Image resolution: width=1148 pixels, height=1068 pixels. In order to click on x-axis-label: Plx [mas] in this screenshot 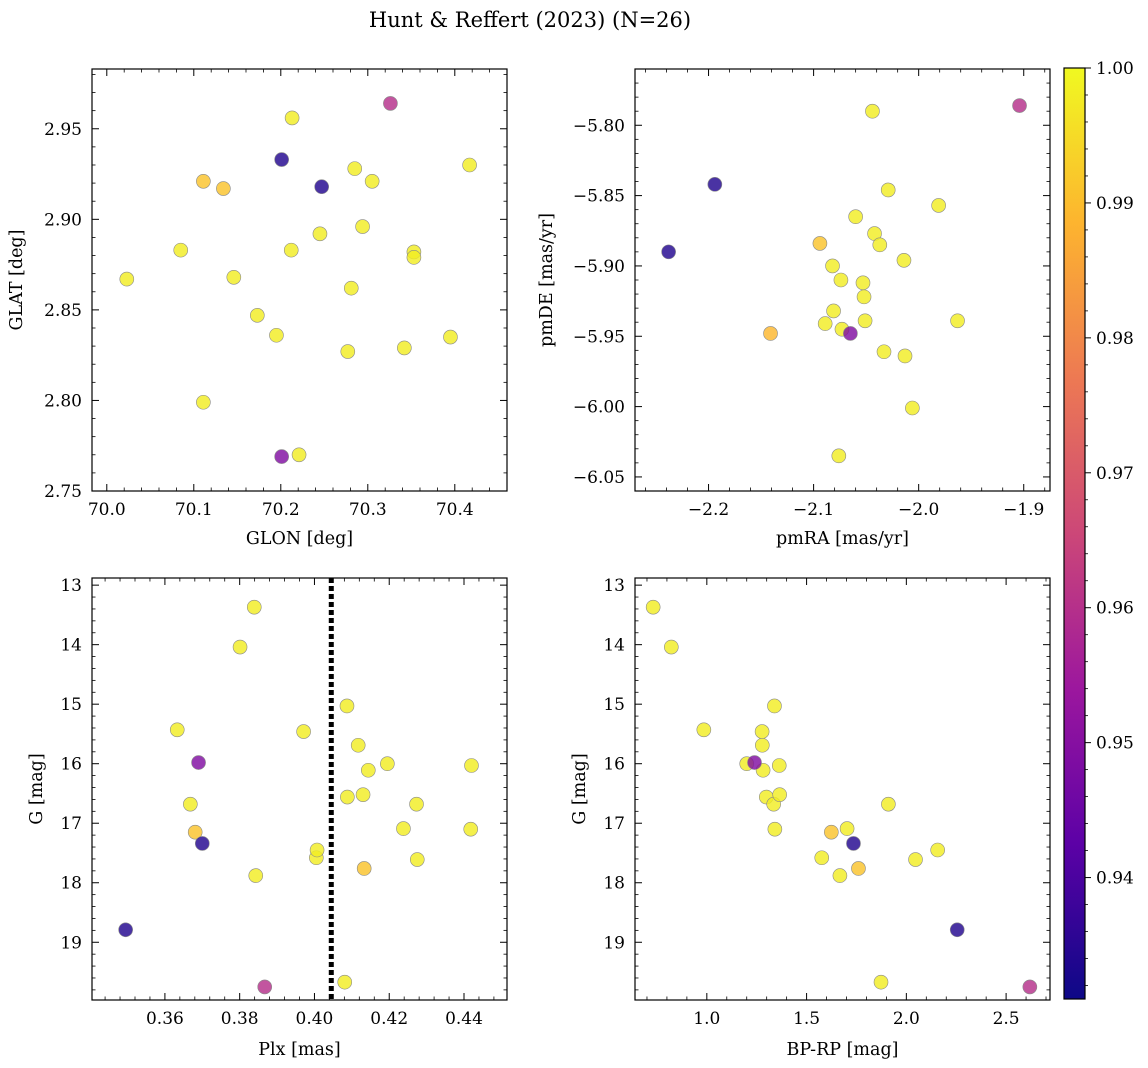, I will do `click(299, 1050)`.